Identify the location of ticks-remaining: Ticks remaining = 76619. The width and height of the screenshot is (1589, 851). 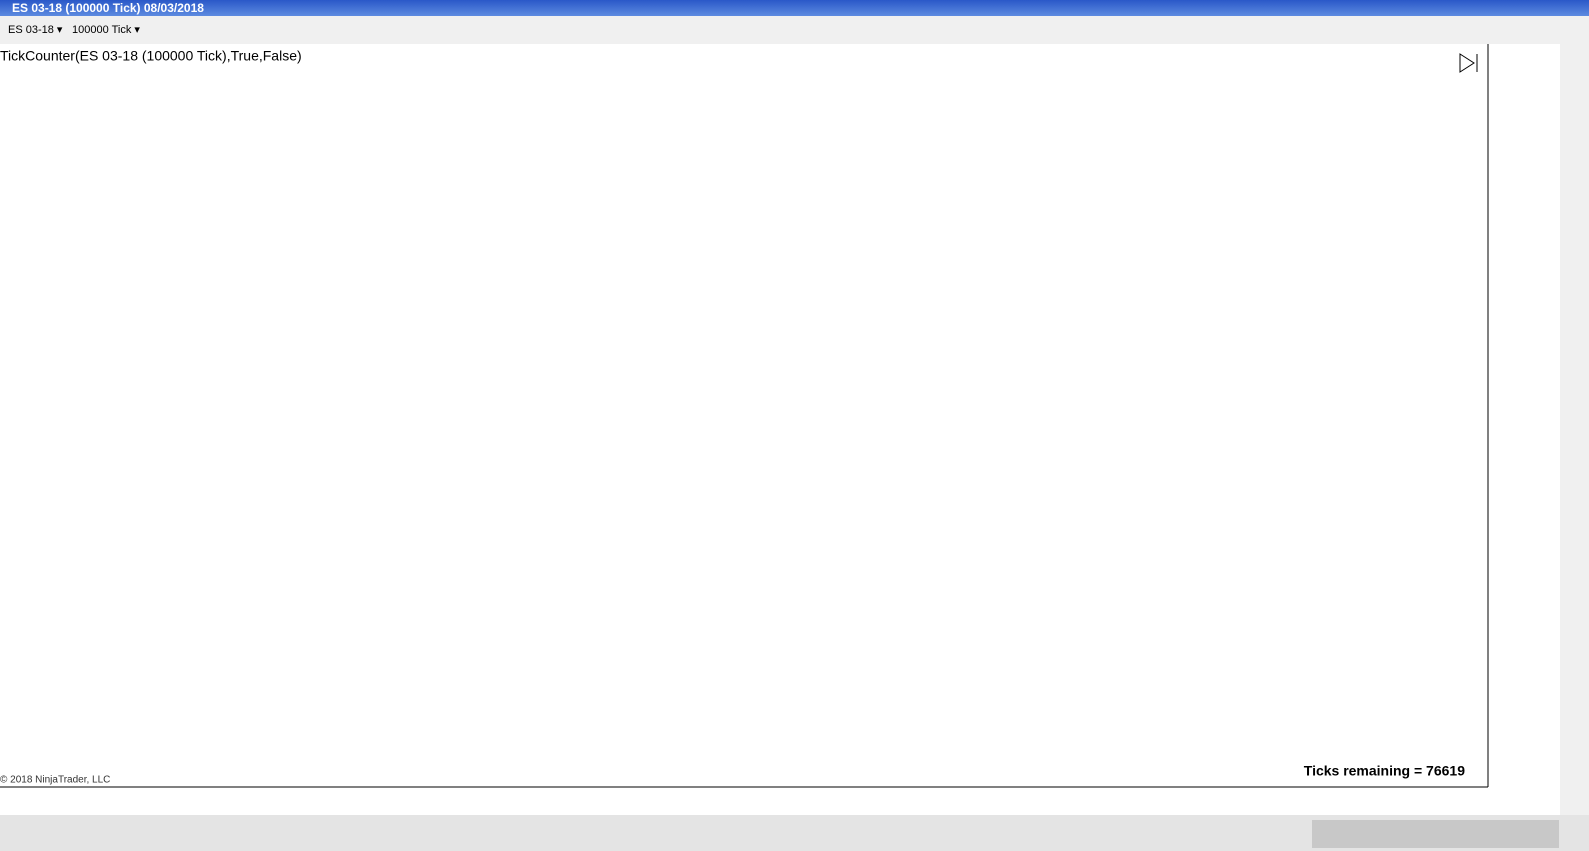
(1384, 771).